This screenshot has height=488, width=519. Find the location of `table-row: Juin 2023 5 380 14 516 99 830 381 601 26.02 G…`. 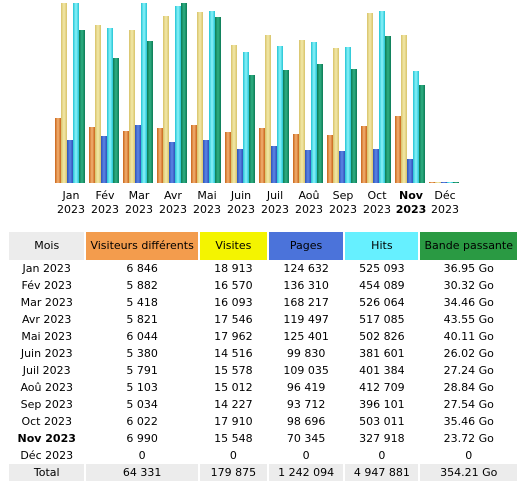

table-row: Juin 2023 5 380 14 516 99 830 381 601 26.02 G… is located at coordinates (263, 353).